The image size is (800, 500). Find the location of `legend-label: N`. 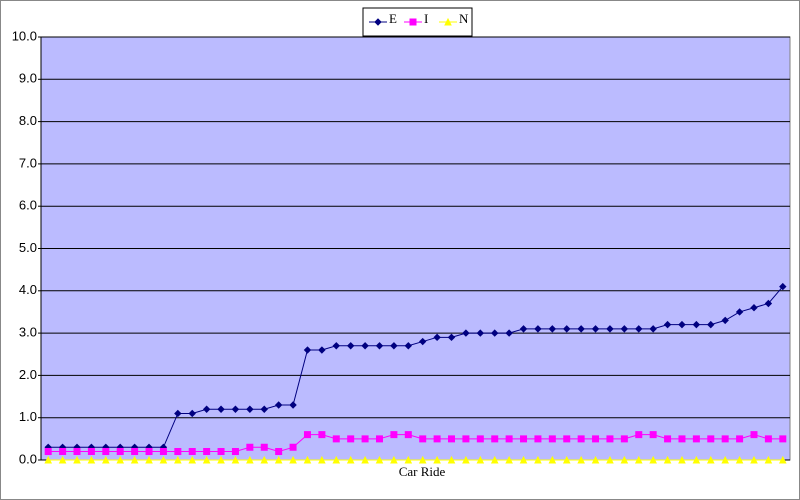

legend-label: N is located at coordinates (464, 18).